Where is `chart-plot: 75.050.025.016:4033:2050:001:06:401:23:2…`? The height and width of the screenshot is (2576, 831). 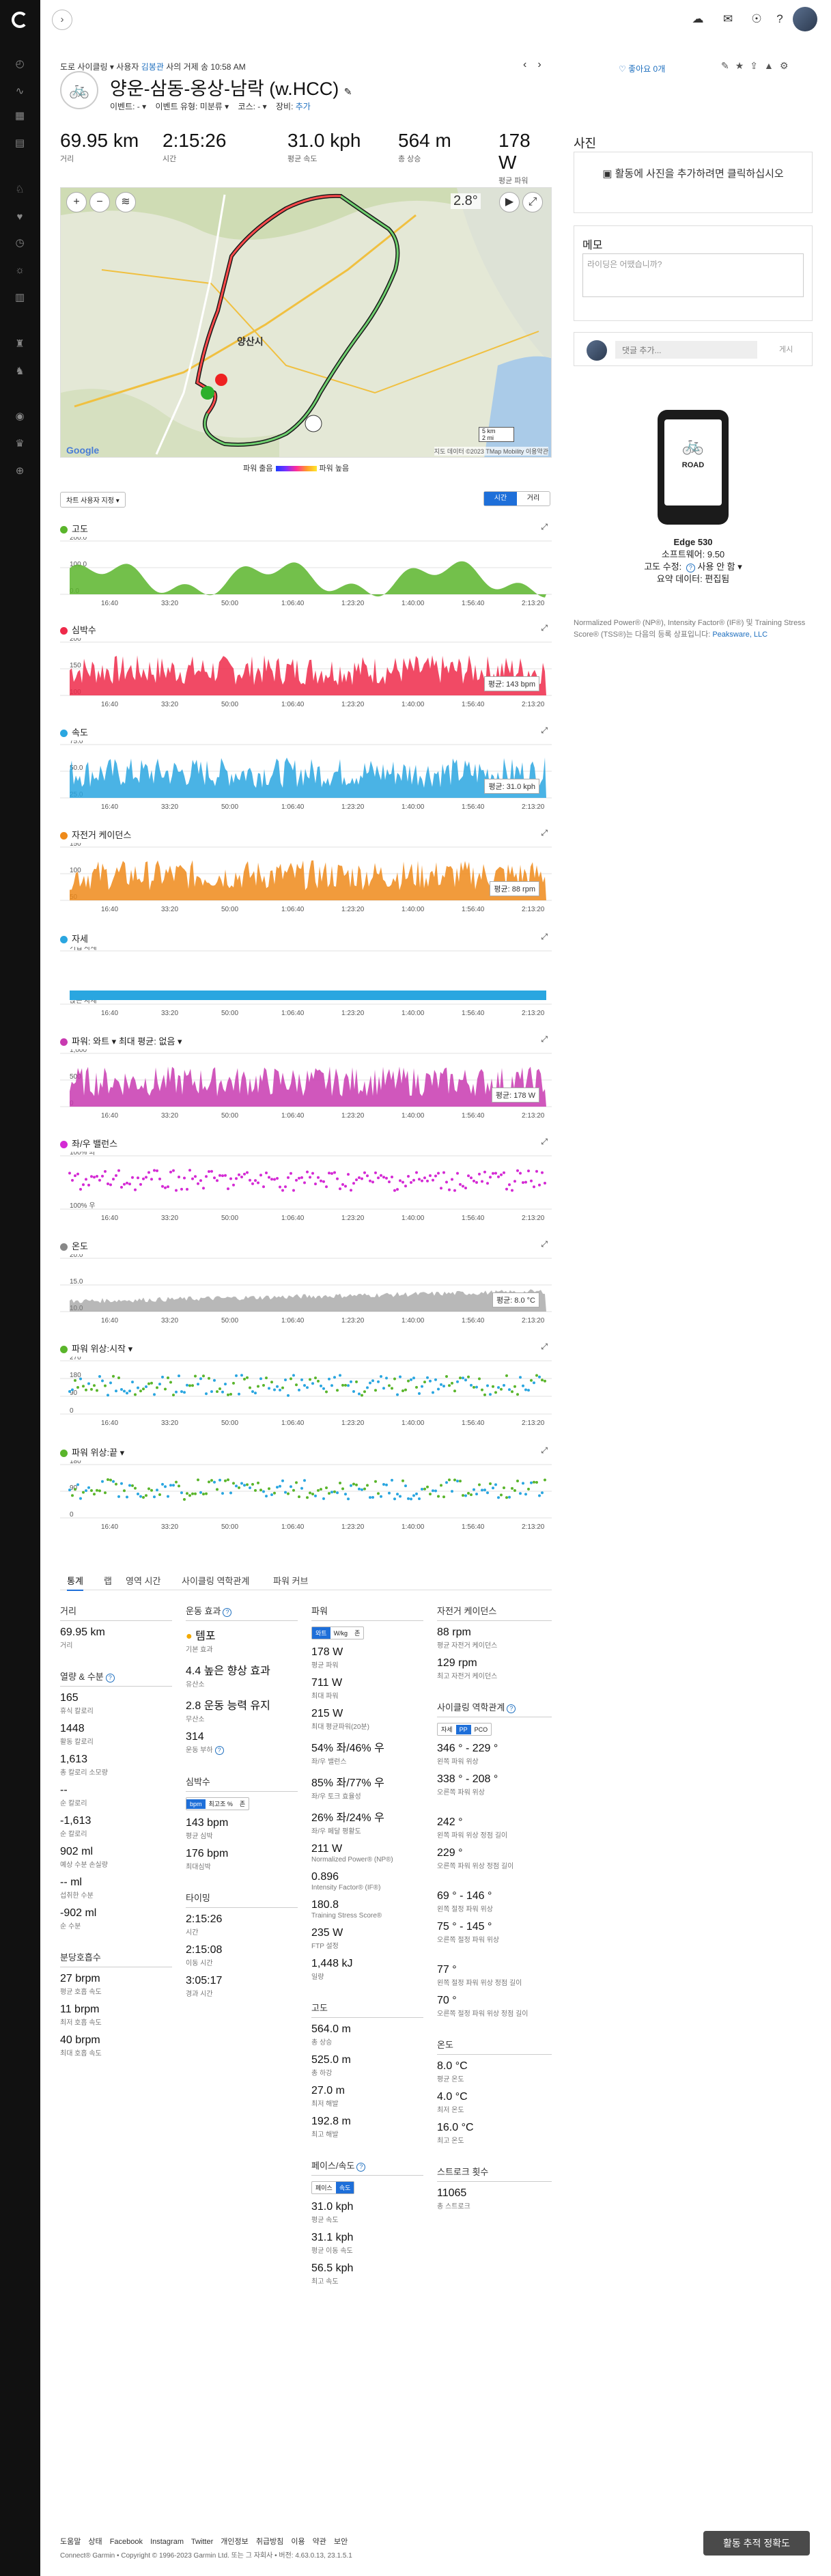
chart-plot: 75.050.025.016:4033:2050:001:06:401:23:2… is located at coordinates (306, 778).